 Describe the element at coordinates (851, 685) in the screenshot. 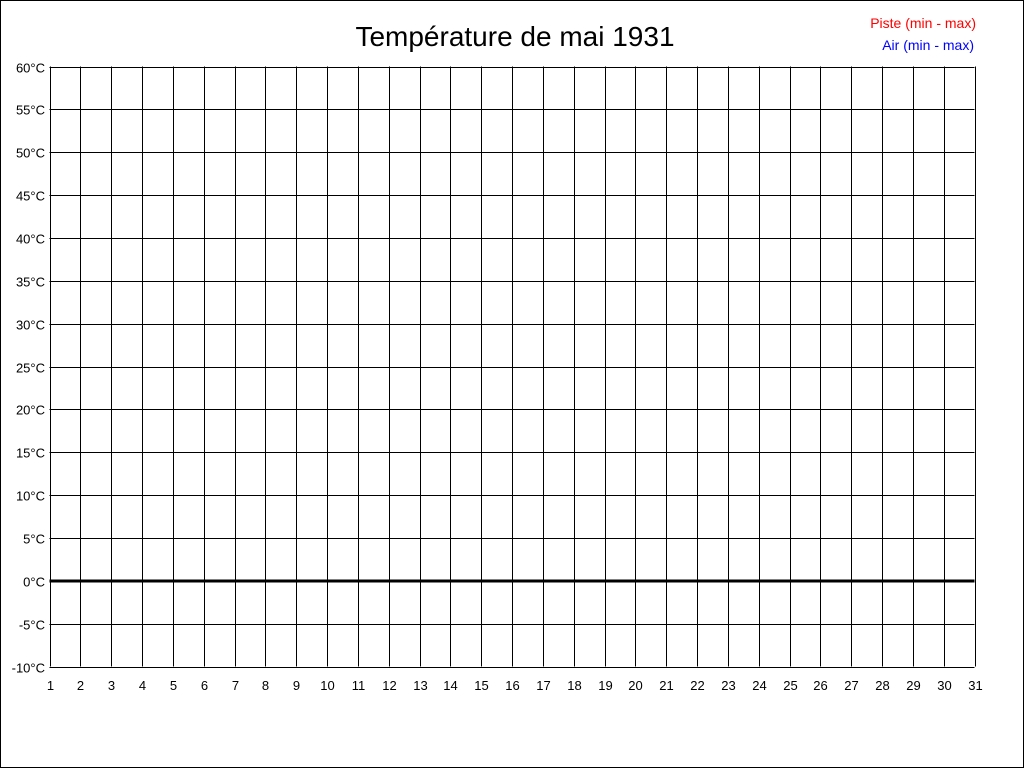

I see `x-tick-label: 27` at that location.